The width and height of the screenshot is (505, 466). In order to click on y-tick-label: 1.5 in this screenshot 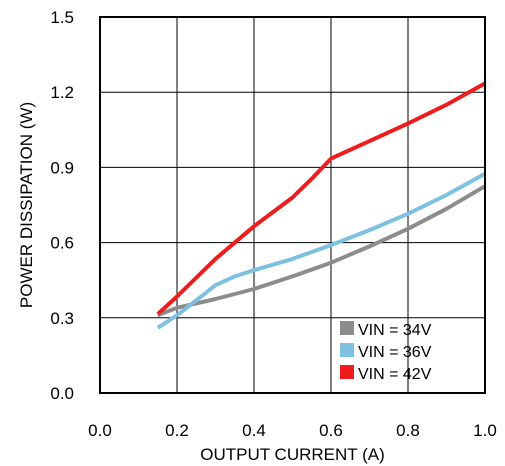, I will do `click(62, 17)`.